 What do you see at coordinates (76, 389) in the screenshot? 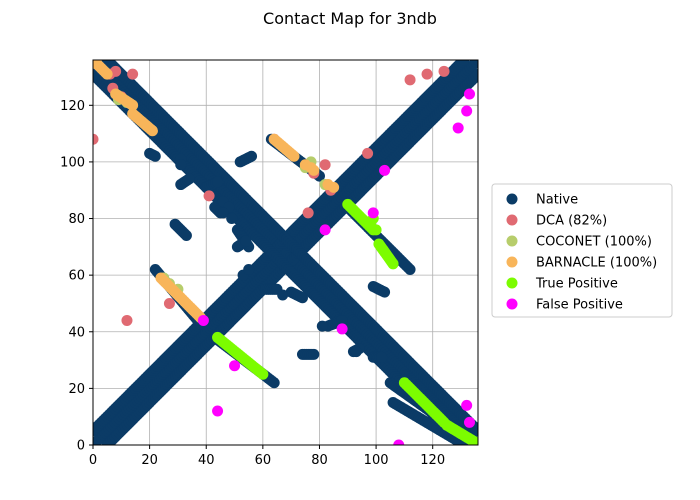
I see `y-tick-label: 20` at bounding box center [76, 389].